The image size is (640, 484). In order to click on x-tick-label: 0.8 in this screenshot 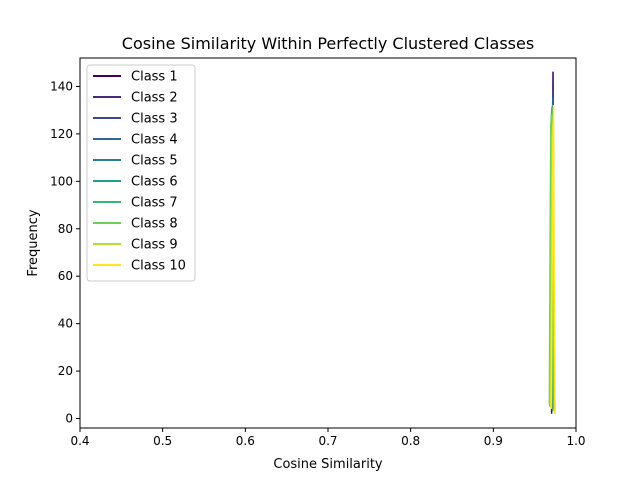, I will do `click(410, 441)`.